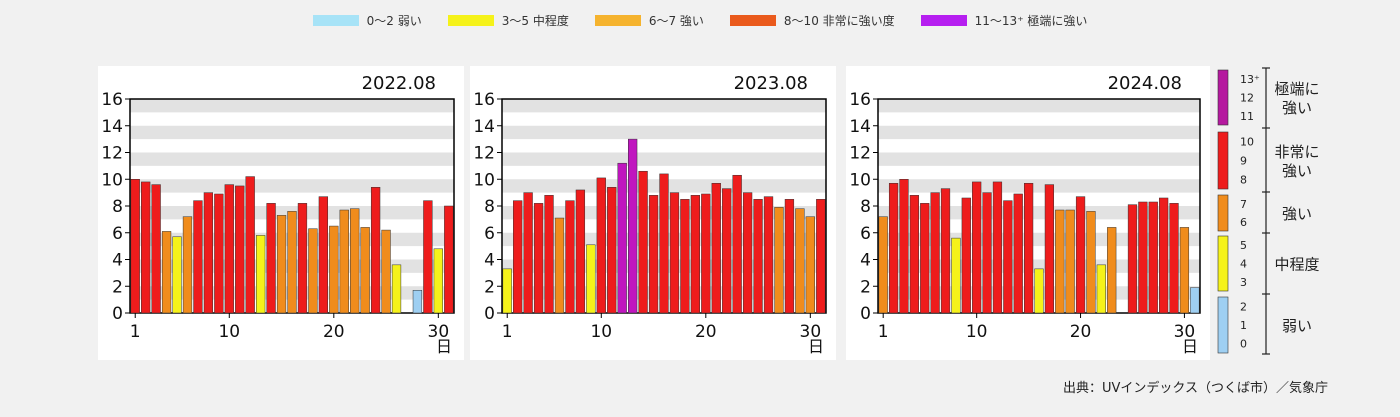 The image size is (1400, 417). Describe the element at coordinates (839, 21) in the screenshot. I see `legend-label: 8〜10 非常に強い度` at that location.